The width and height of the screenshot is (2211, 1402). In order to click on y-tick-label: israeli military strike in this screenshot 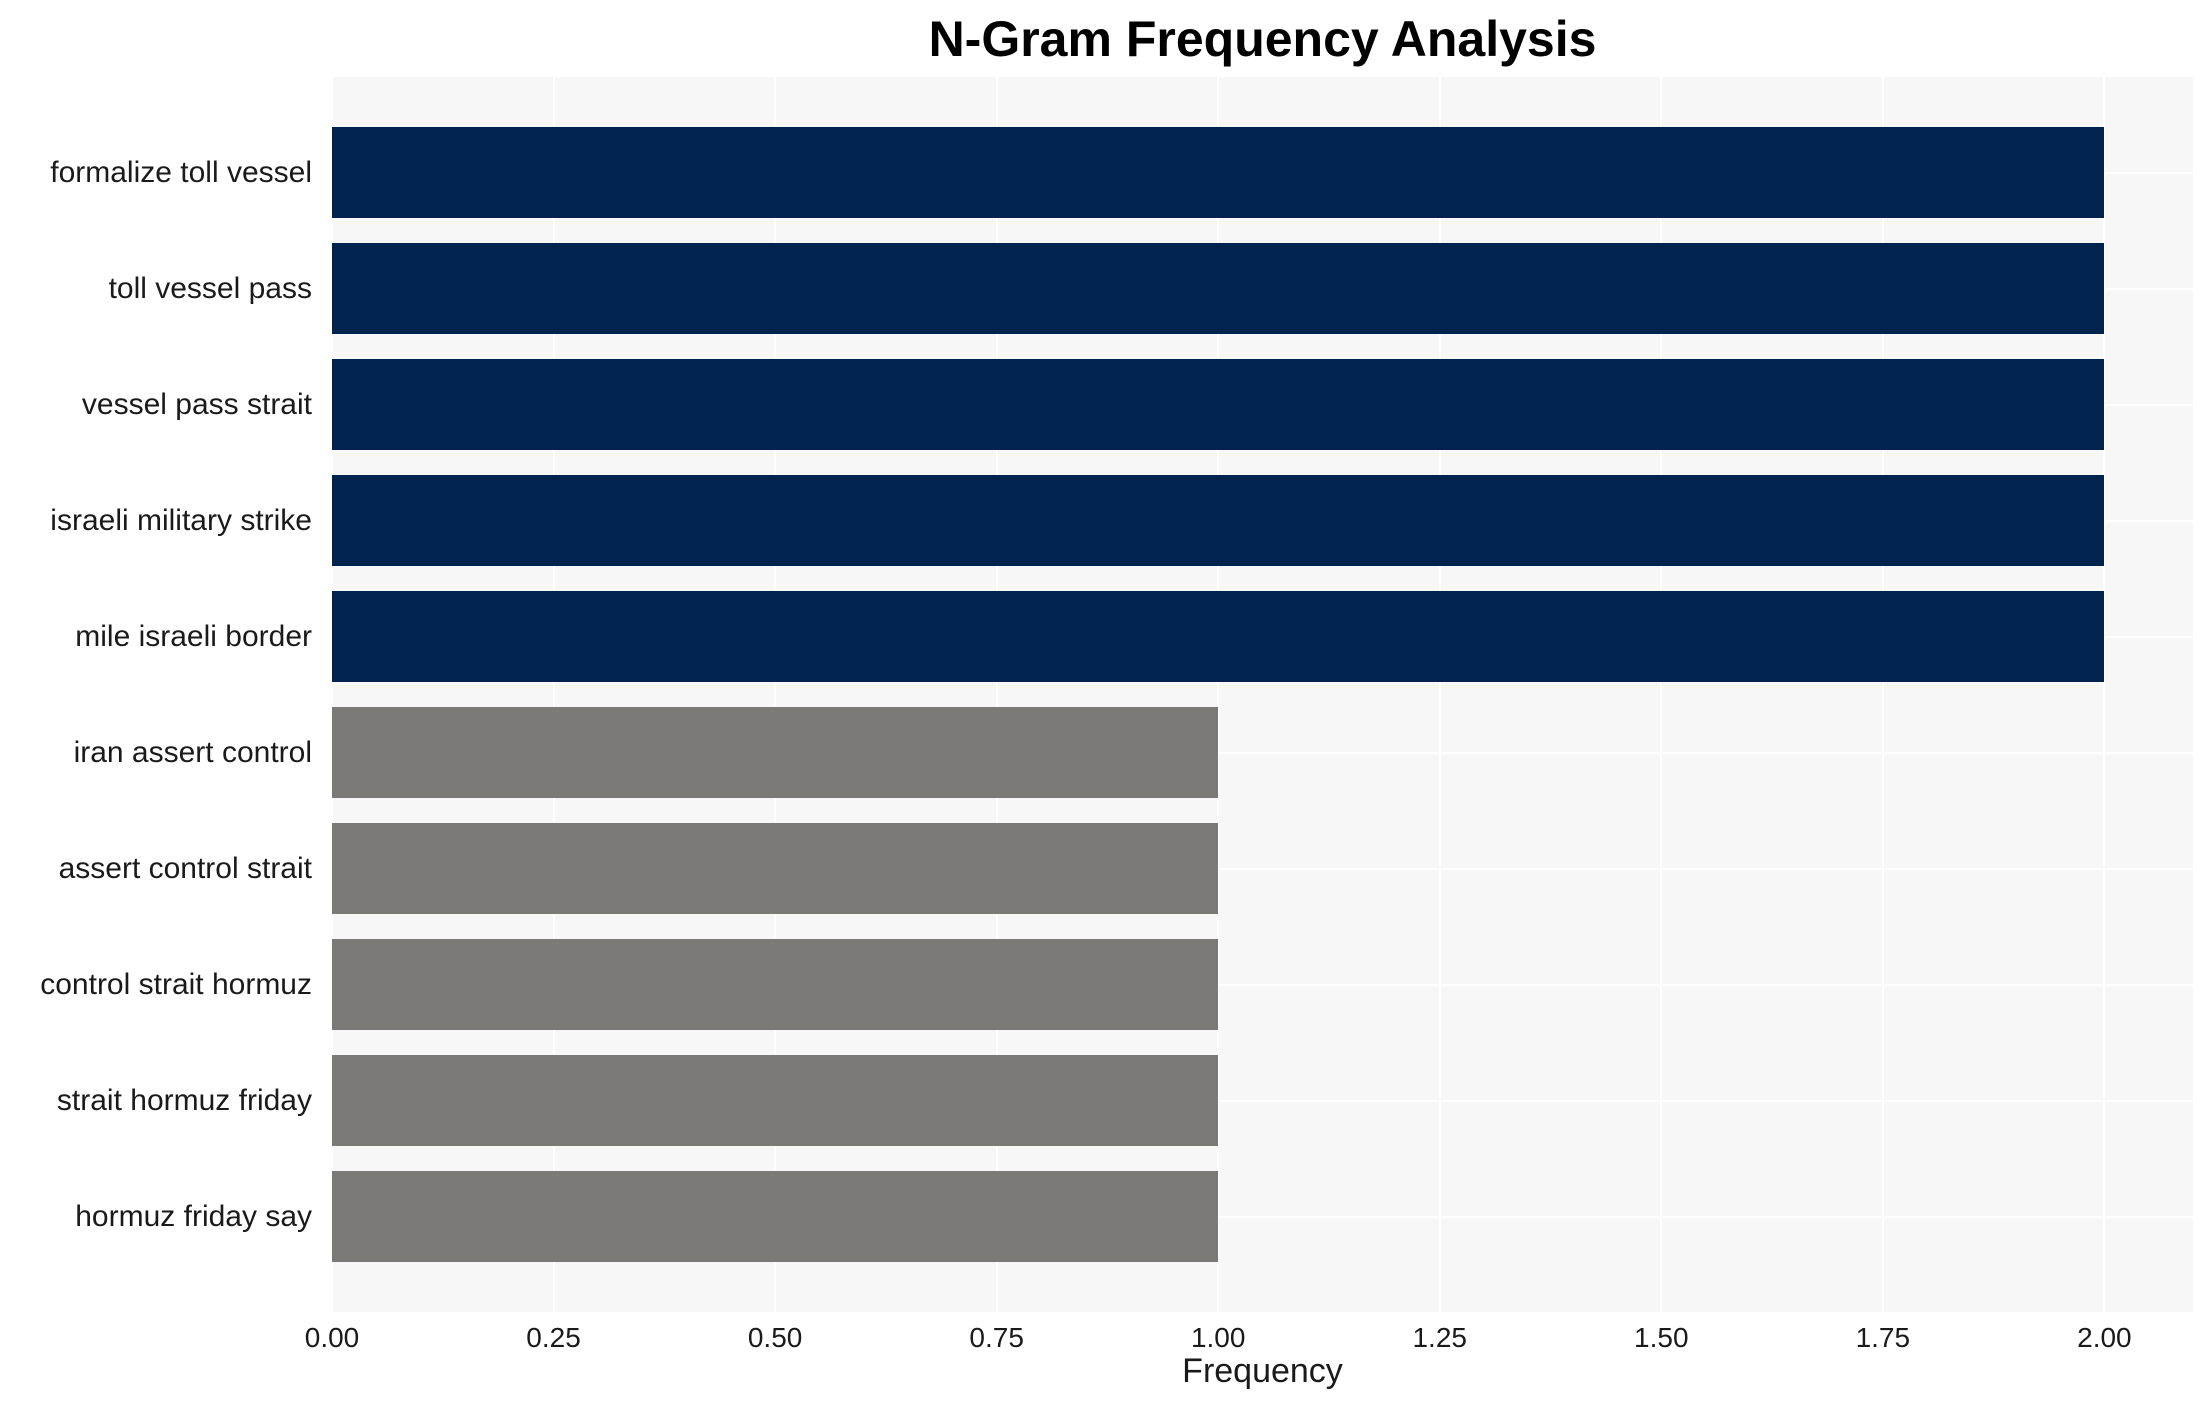, I will do `click(181, 520)`.